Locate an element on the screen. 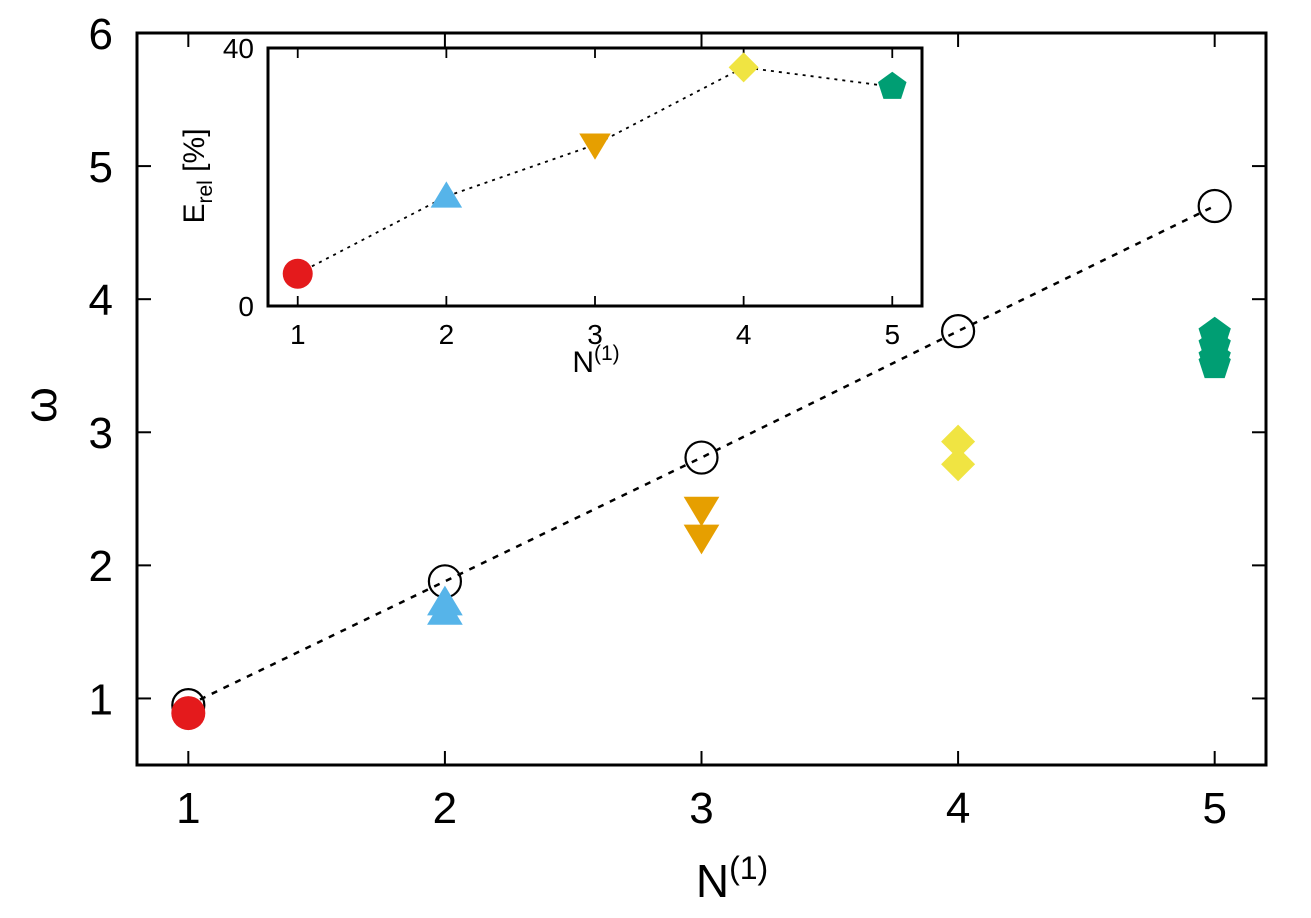 This screenshot has height=918, width=1311. main-x-axis-label: N(1) is located at coordinates (732, 878).